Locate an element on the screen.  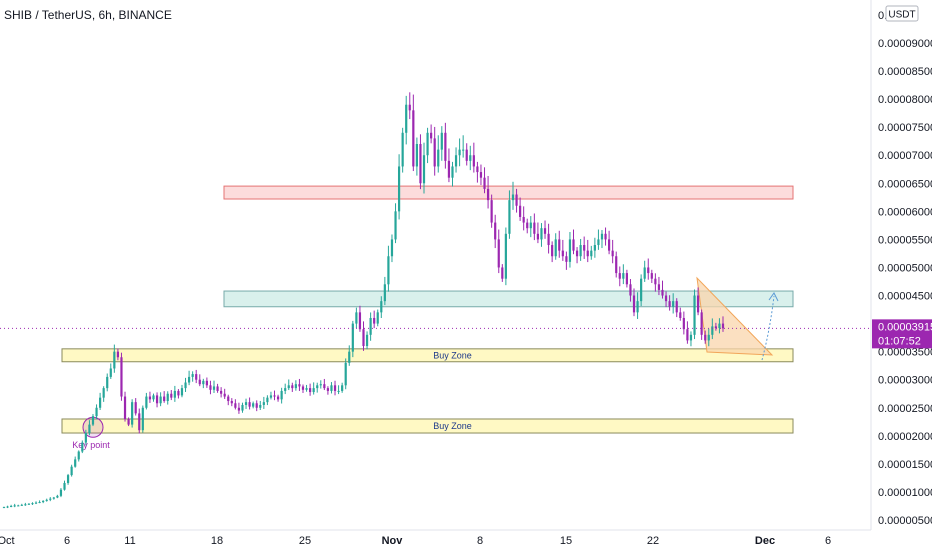
resistance-zone is located at coordinates (508, 192).